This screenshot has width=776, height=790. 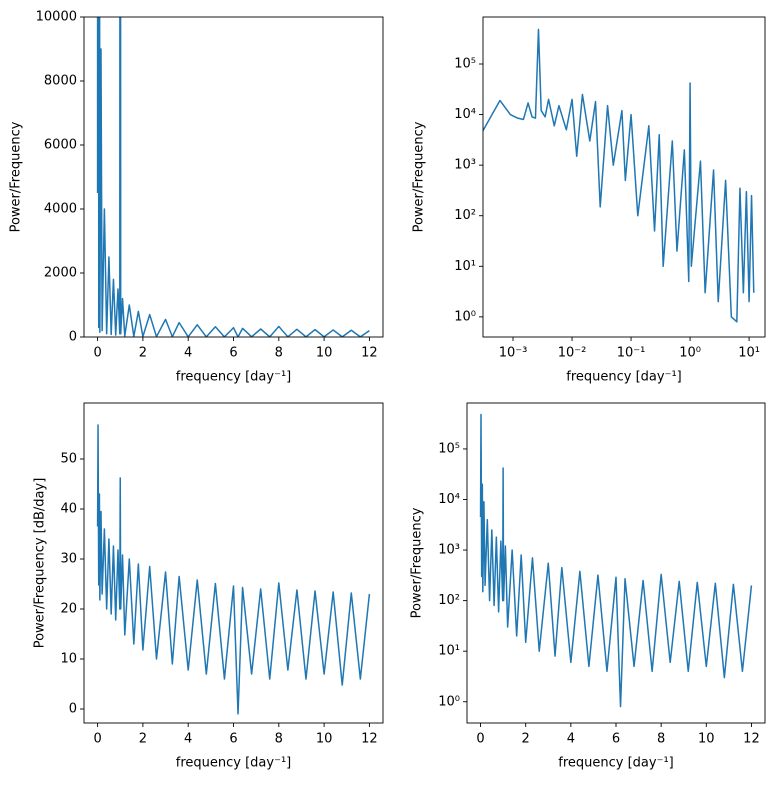 I want to click on y-tick-label: 40, so click(x=68, y=509).